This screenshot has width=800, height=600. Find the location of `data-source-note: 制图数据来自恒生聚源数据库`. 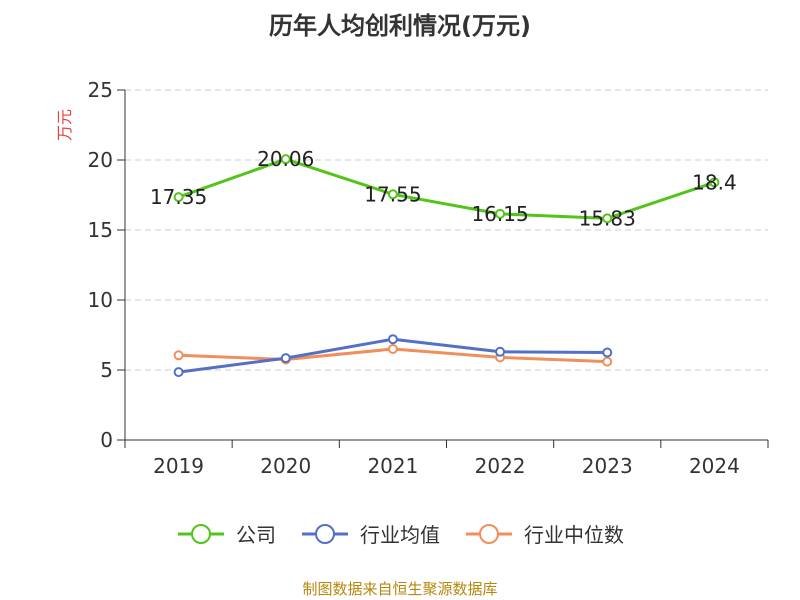

data-source-note: 制图数据来自恒生聚源数据库 is located at coordinates (400, 589).